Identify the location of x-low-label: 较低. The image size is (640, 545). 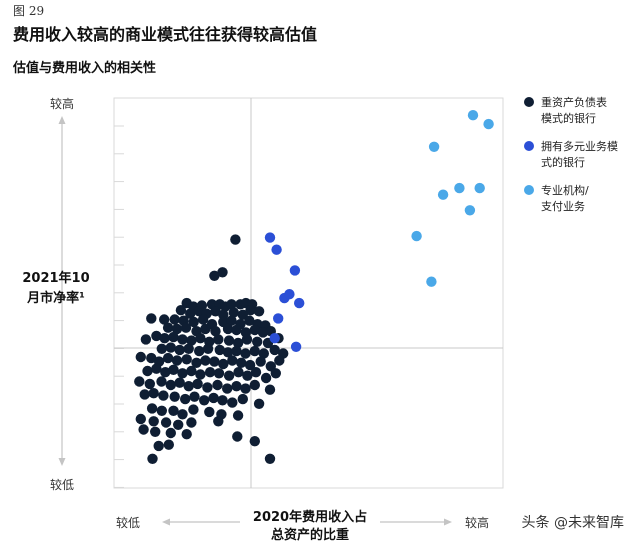
(128, 522).